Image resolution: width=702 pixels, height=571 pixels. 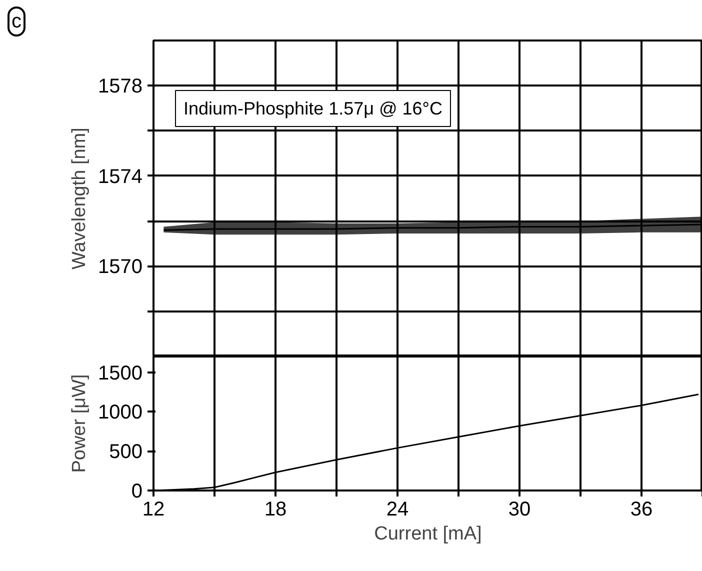 I want to click on y-axis-title: Wavelength [nm], so click(x=79, y=199).